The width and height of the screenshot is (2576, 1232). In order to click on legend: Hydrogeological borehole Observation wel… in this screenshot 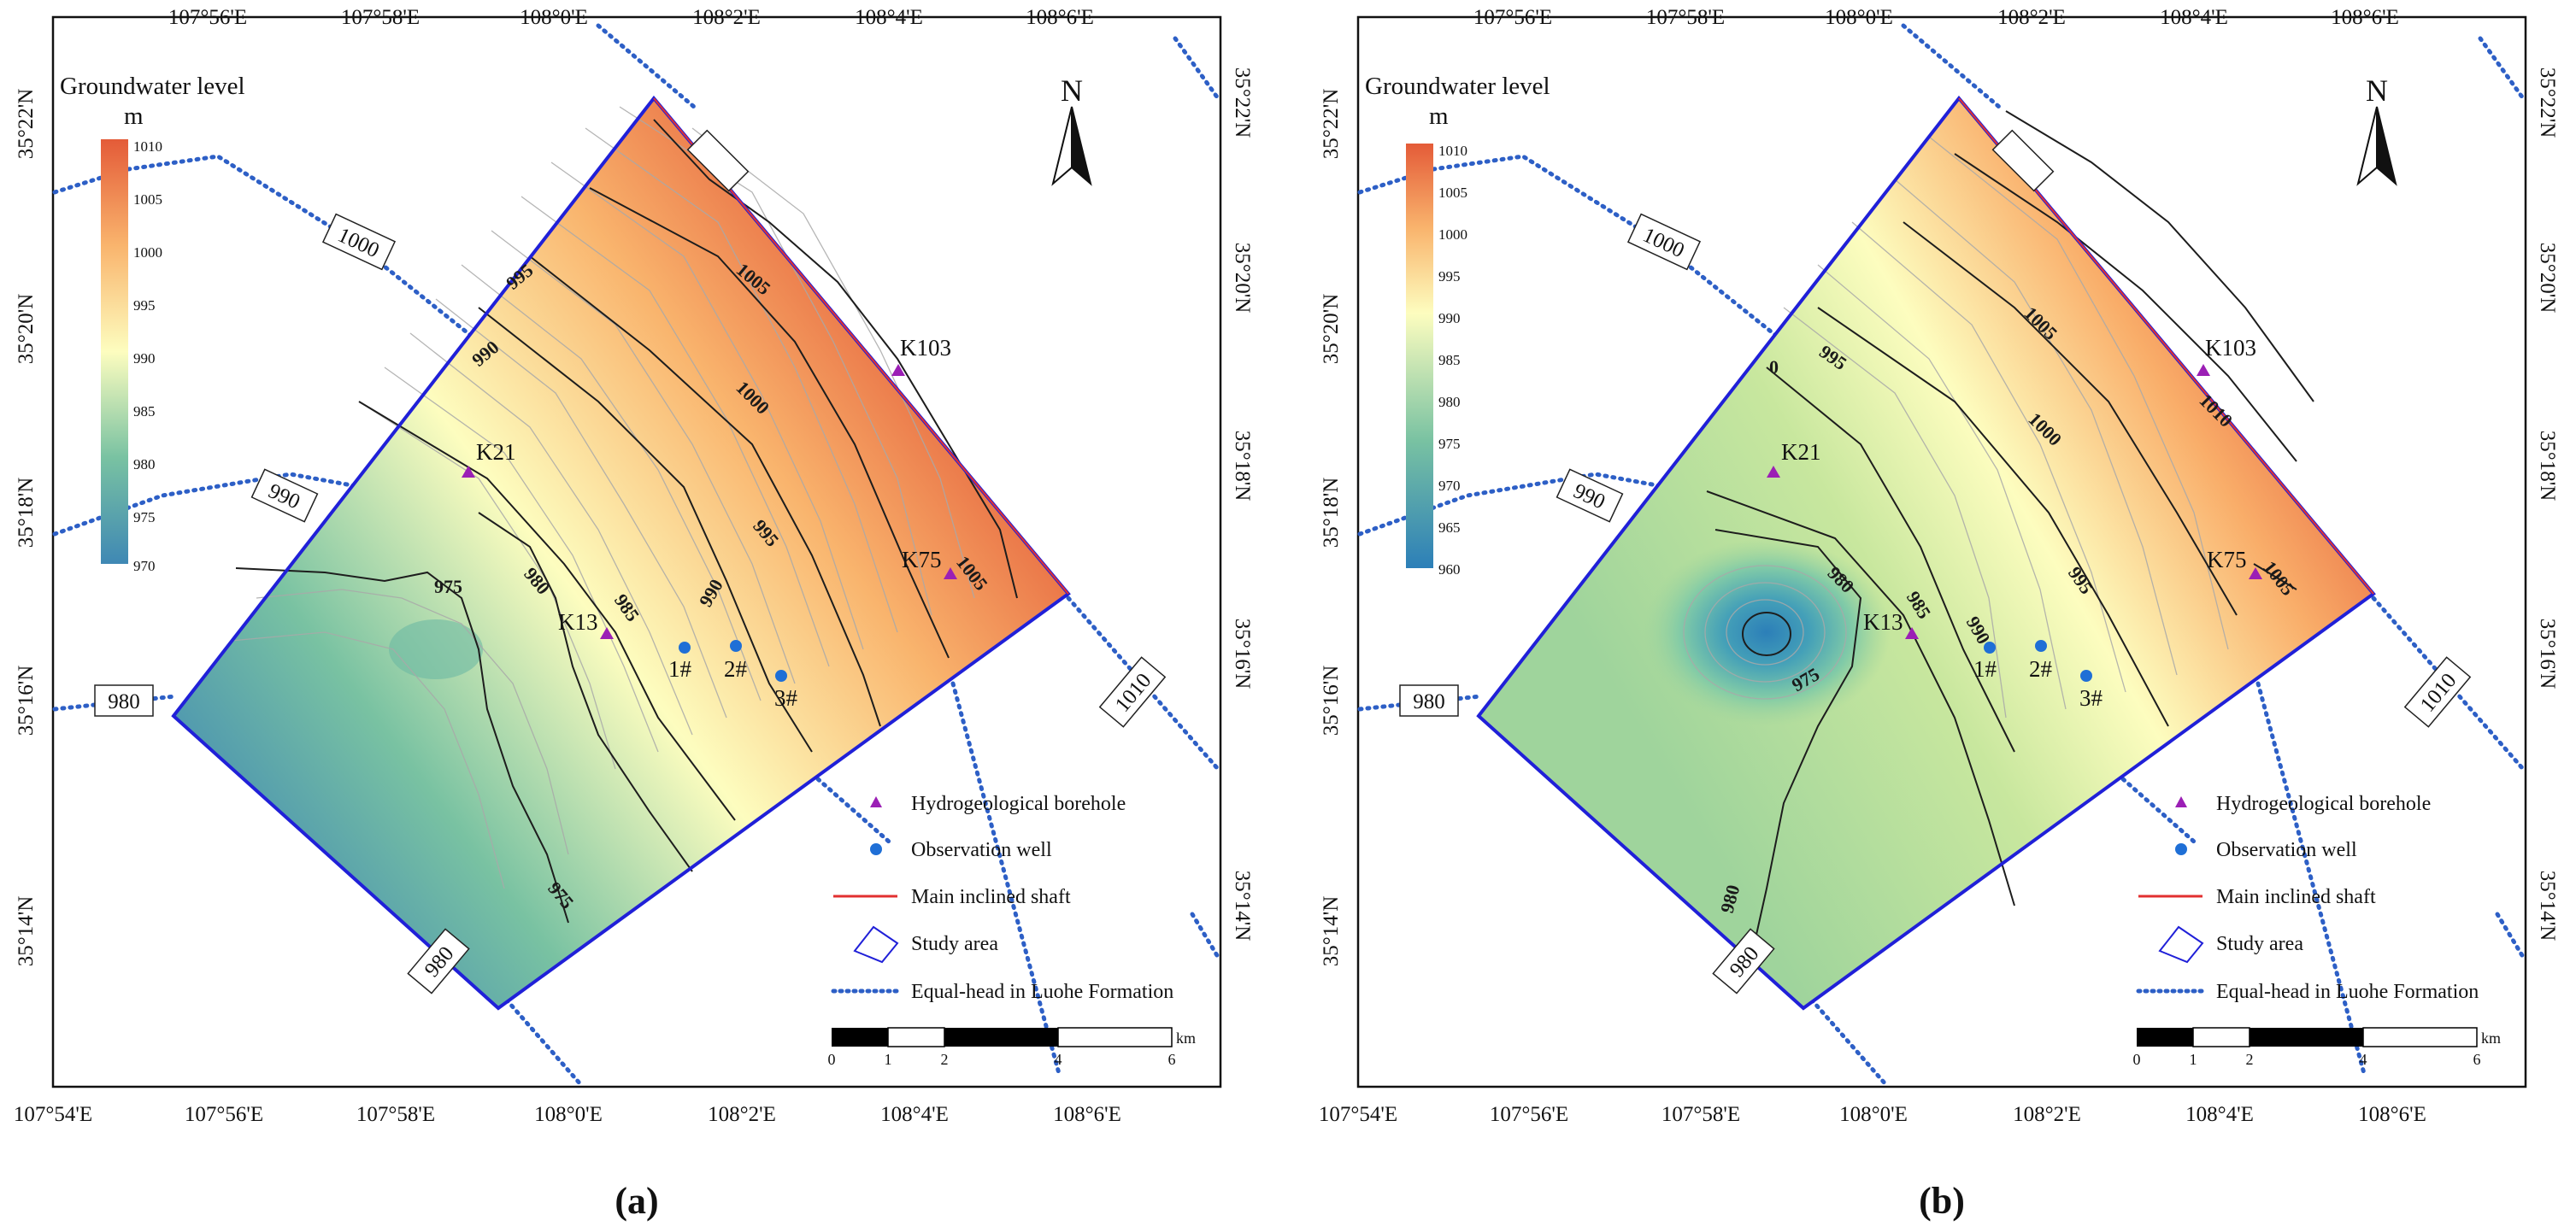, I will do `click(2307, 898)`.